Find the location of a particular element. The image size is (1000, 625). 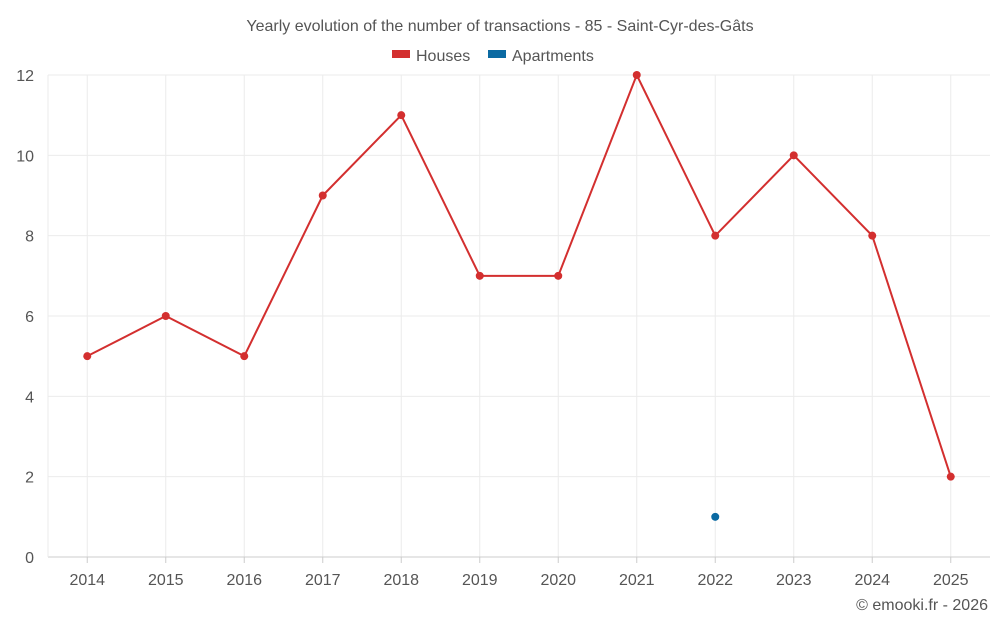

x-tick-label: 2016 is located at coordinates (244, 580).